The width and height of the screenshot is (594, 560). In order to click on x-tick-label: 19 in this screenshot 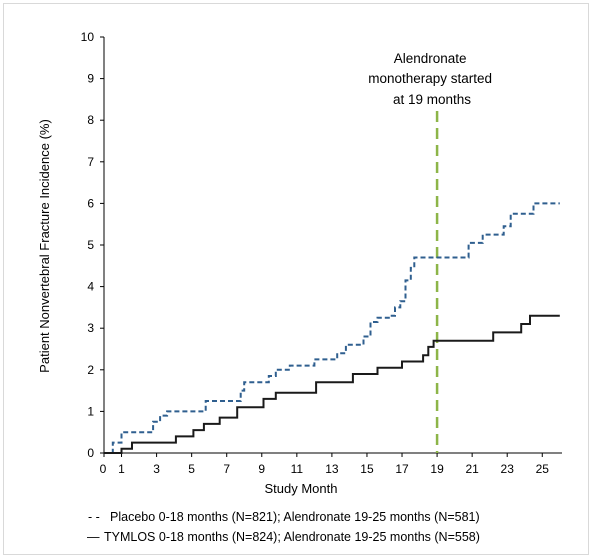, I will do `click(437, 469)`.